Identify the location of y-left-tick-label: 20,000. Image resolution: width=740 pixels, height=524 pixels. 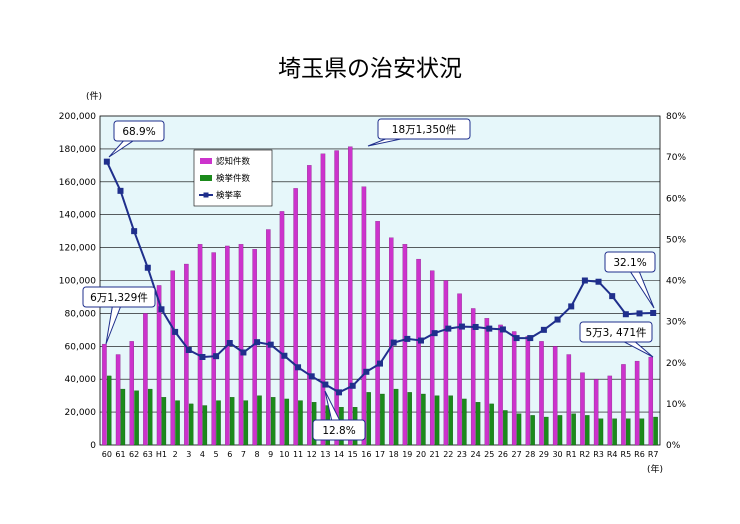
(81, 413).